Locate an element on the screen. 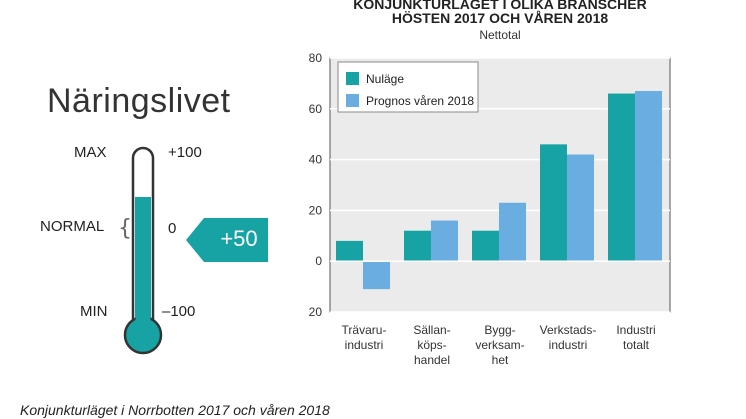  x-tick-label: handel is located at coordinates (432, 360).